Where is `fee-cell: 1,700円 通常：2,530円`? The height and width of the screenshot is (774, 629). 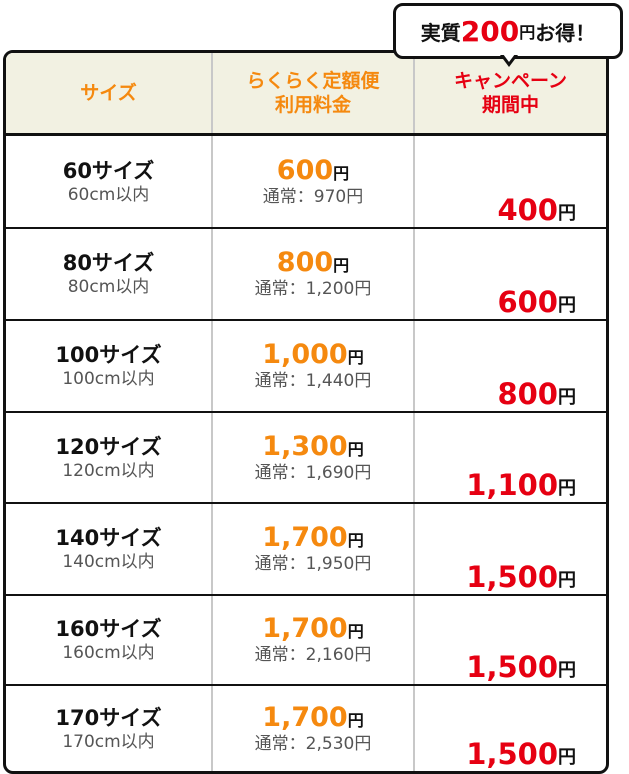 fee-cell: 1,700円 通常：2,530円 is located at coordinates (314, 728).